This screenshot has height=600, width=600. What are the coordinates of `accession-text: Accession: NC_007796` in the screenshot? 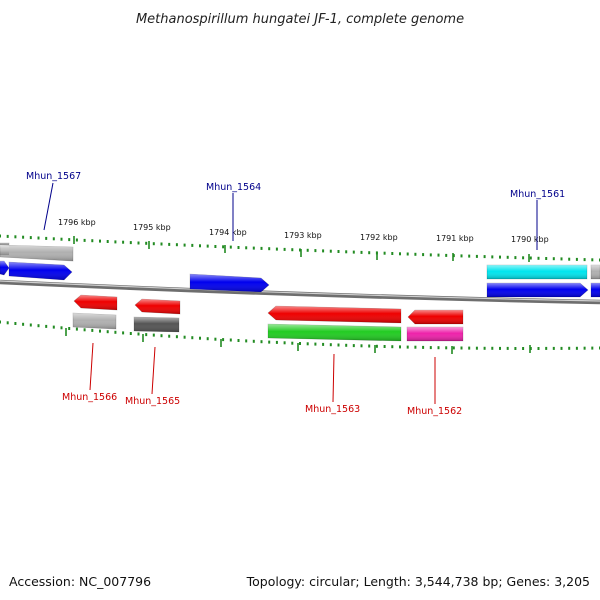 It's located at (80, 581).